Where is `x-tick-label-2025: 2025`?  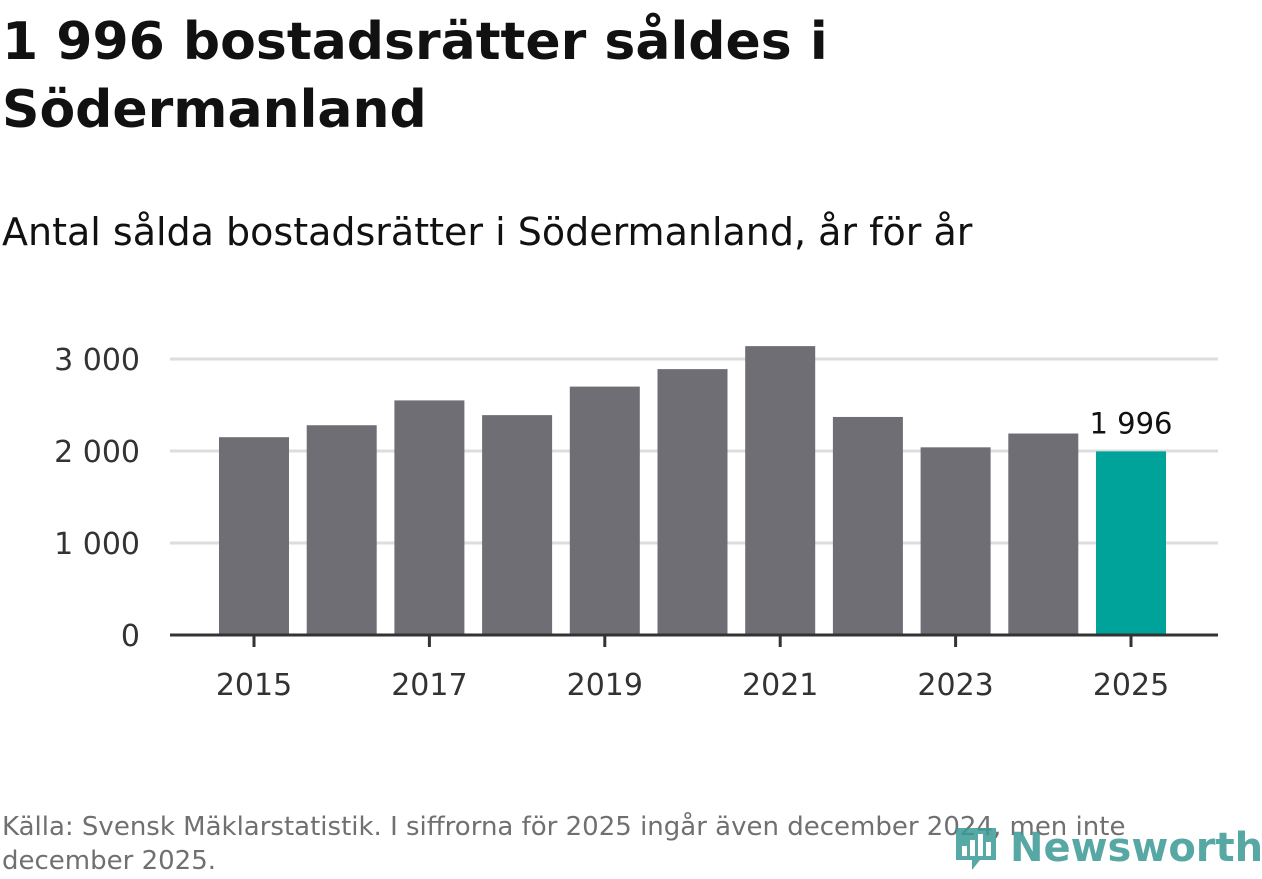 x-tick-label-2025: 2025 is located at coordinates (1131, 685).